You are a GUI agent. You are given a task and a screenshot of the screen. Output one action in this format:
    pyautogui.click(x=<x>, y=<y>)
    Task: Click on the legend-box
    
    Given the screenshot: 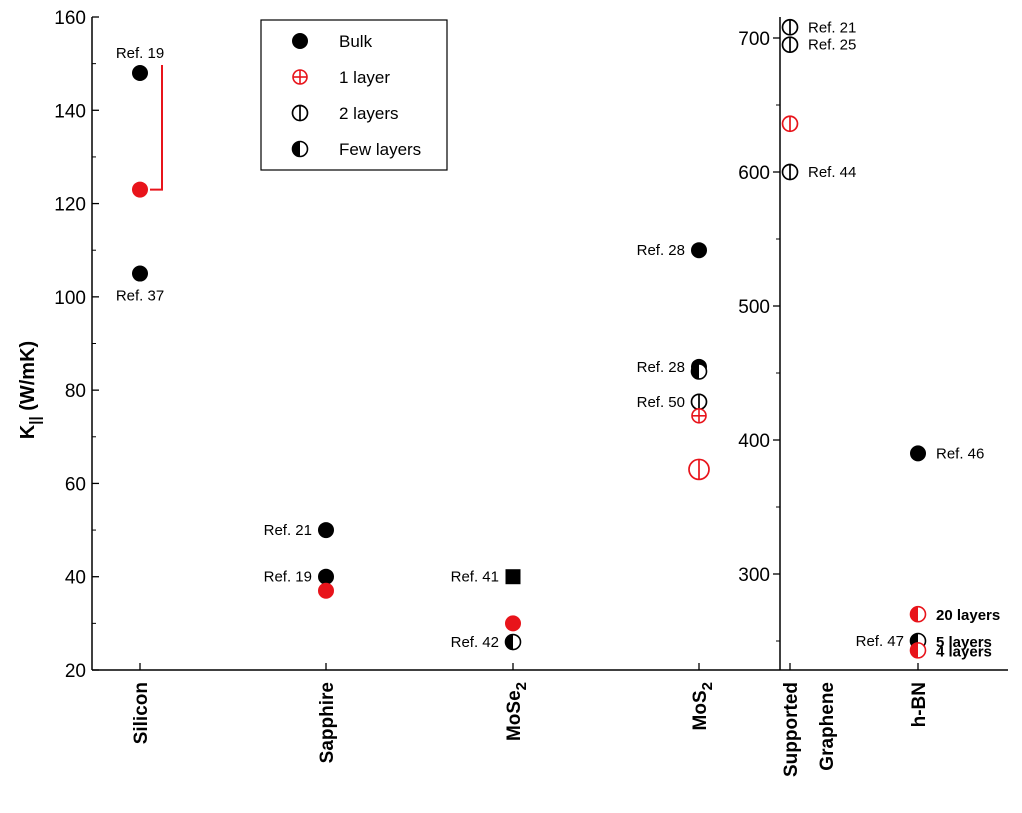 What is the action you would take?
    pyautogui.click(x=354, y=95)
    